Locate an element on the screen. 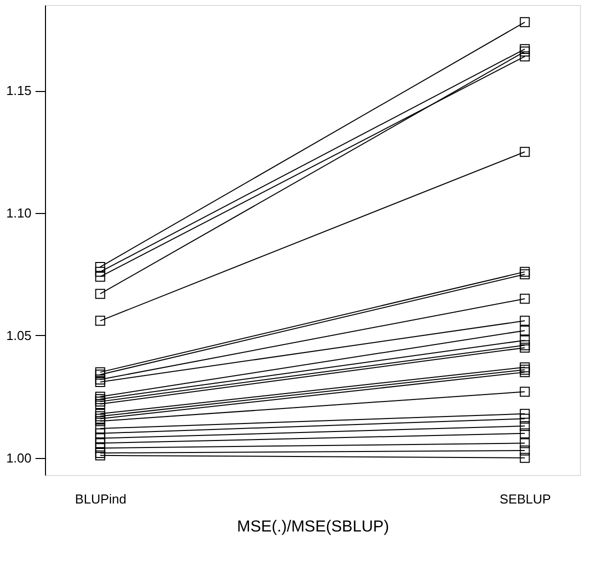  y-tick-label: 1.00 is located at coordinates (19, 458).